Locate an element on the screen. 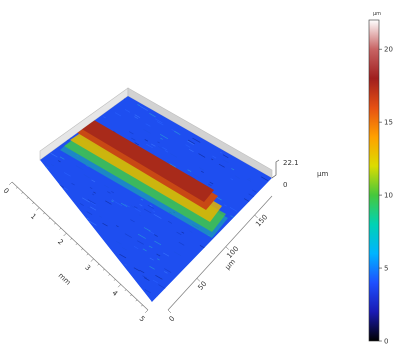 This screenshot has height=349, width=398. y-axis-label: µm is located at coordinates (231, 265).